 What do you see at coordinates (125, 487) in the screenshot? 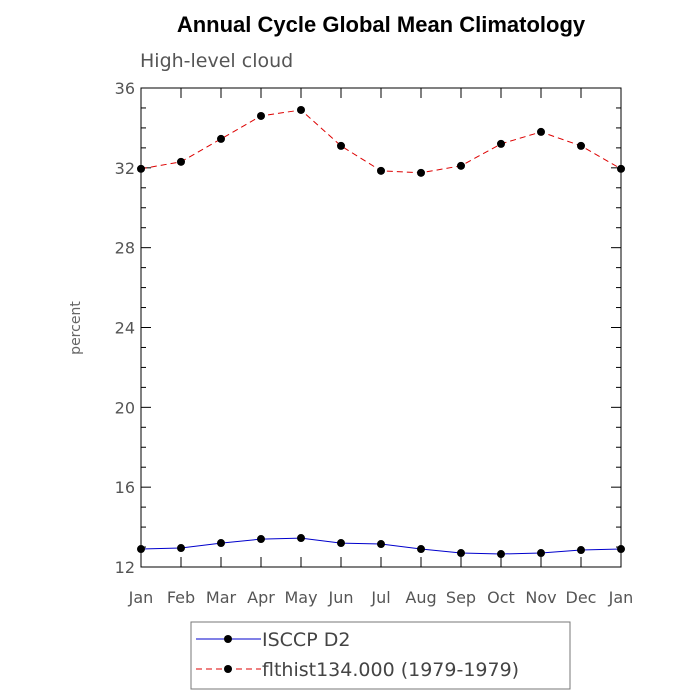
I see `y-tick-label: 16` at bounding box center [125, 487].